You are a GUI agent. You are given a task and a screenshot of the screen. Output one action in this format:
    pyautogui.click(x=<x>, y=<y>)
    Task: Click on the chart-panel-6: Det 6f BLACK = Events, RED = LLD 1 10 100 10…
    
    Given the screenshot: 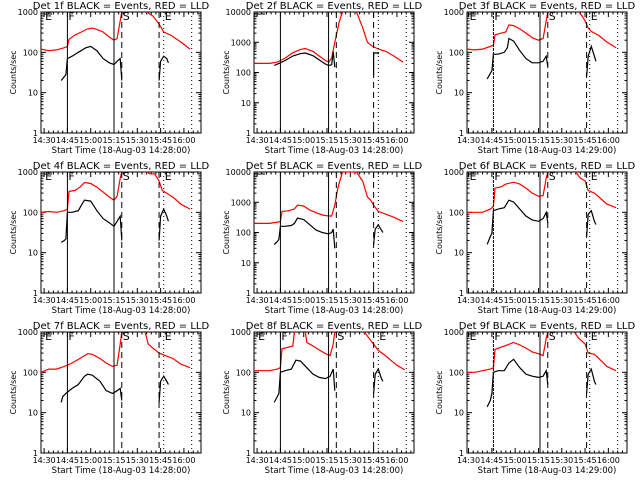 What is the action you would take?
    pyautogui.click(x=535, y=238)
    